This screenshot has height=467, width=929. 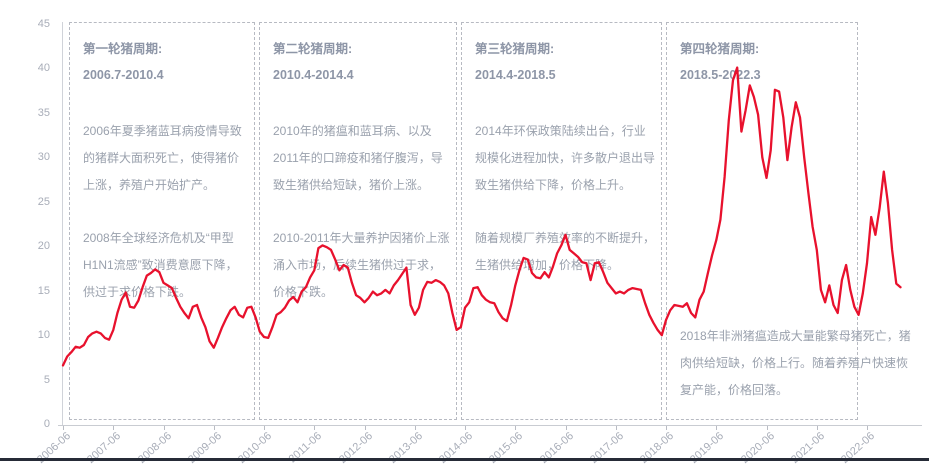 I want to click on x-axis-line, so click(x=490, y=425).